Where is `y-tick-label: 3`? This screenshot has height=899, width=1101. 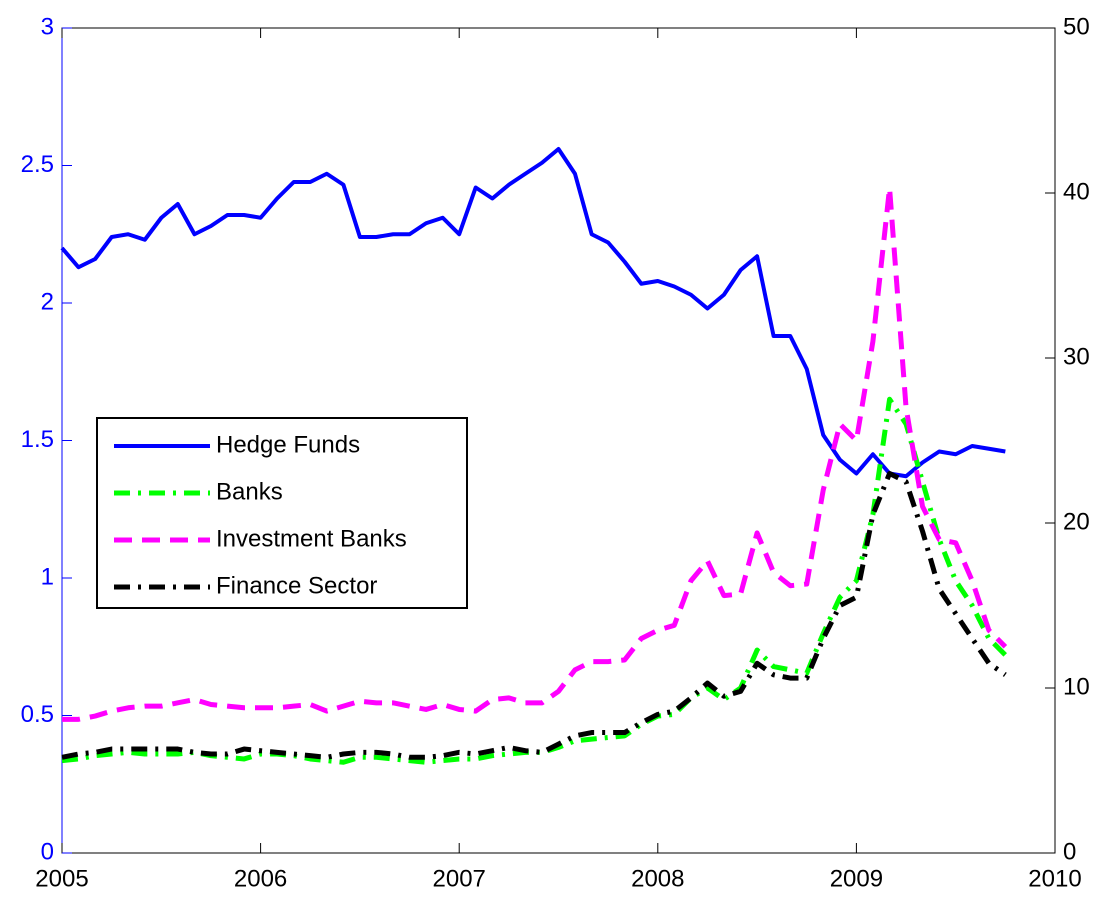 y-tick-label: 3 is located at coordinates (47, 26).